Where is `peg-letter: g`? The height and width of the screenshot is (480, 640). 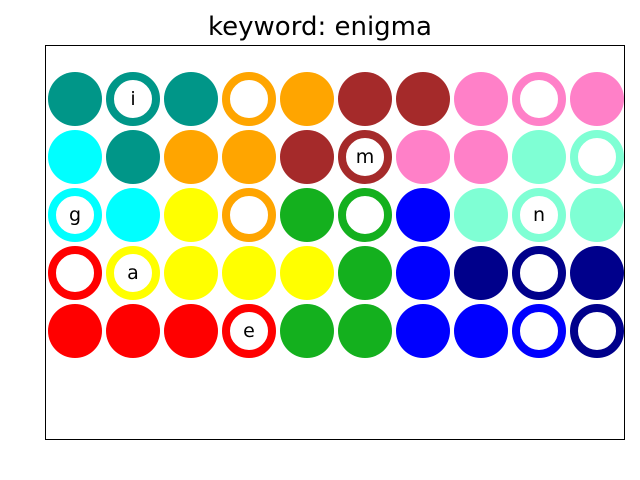 peg-letter: g is located at coordinates (75, 214).